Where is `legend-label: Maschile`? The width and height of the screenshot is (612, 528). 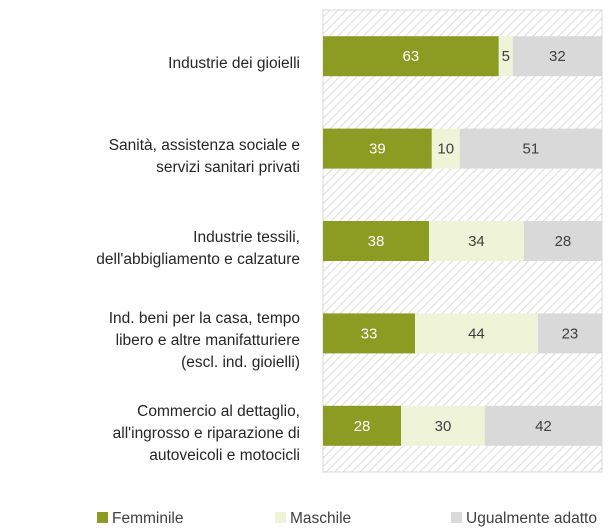
legend-label: Maschile is located at coordinates (320, 518).